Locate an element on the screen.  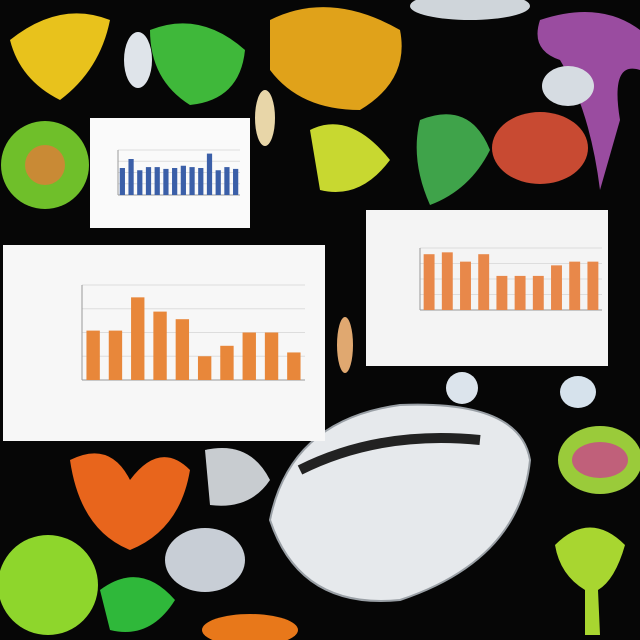
green-tree is located at coordinates (590, 581).